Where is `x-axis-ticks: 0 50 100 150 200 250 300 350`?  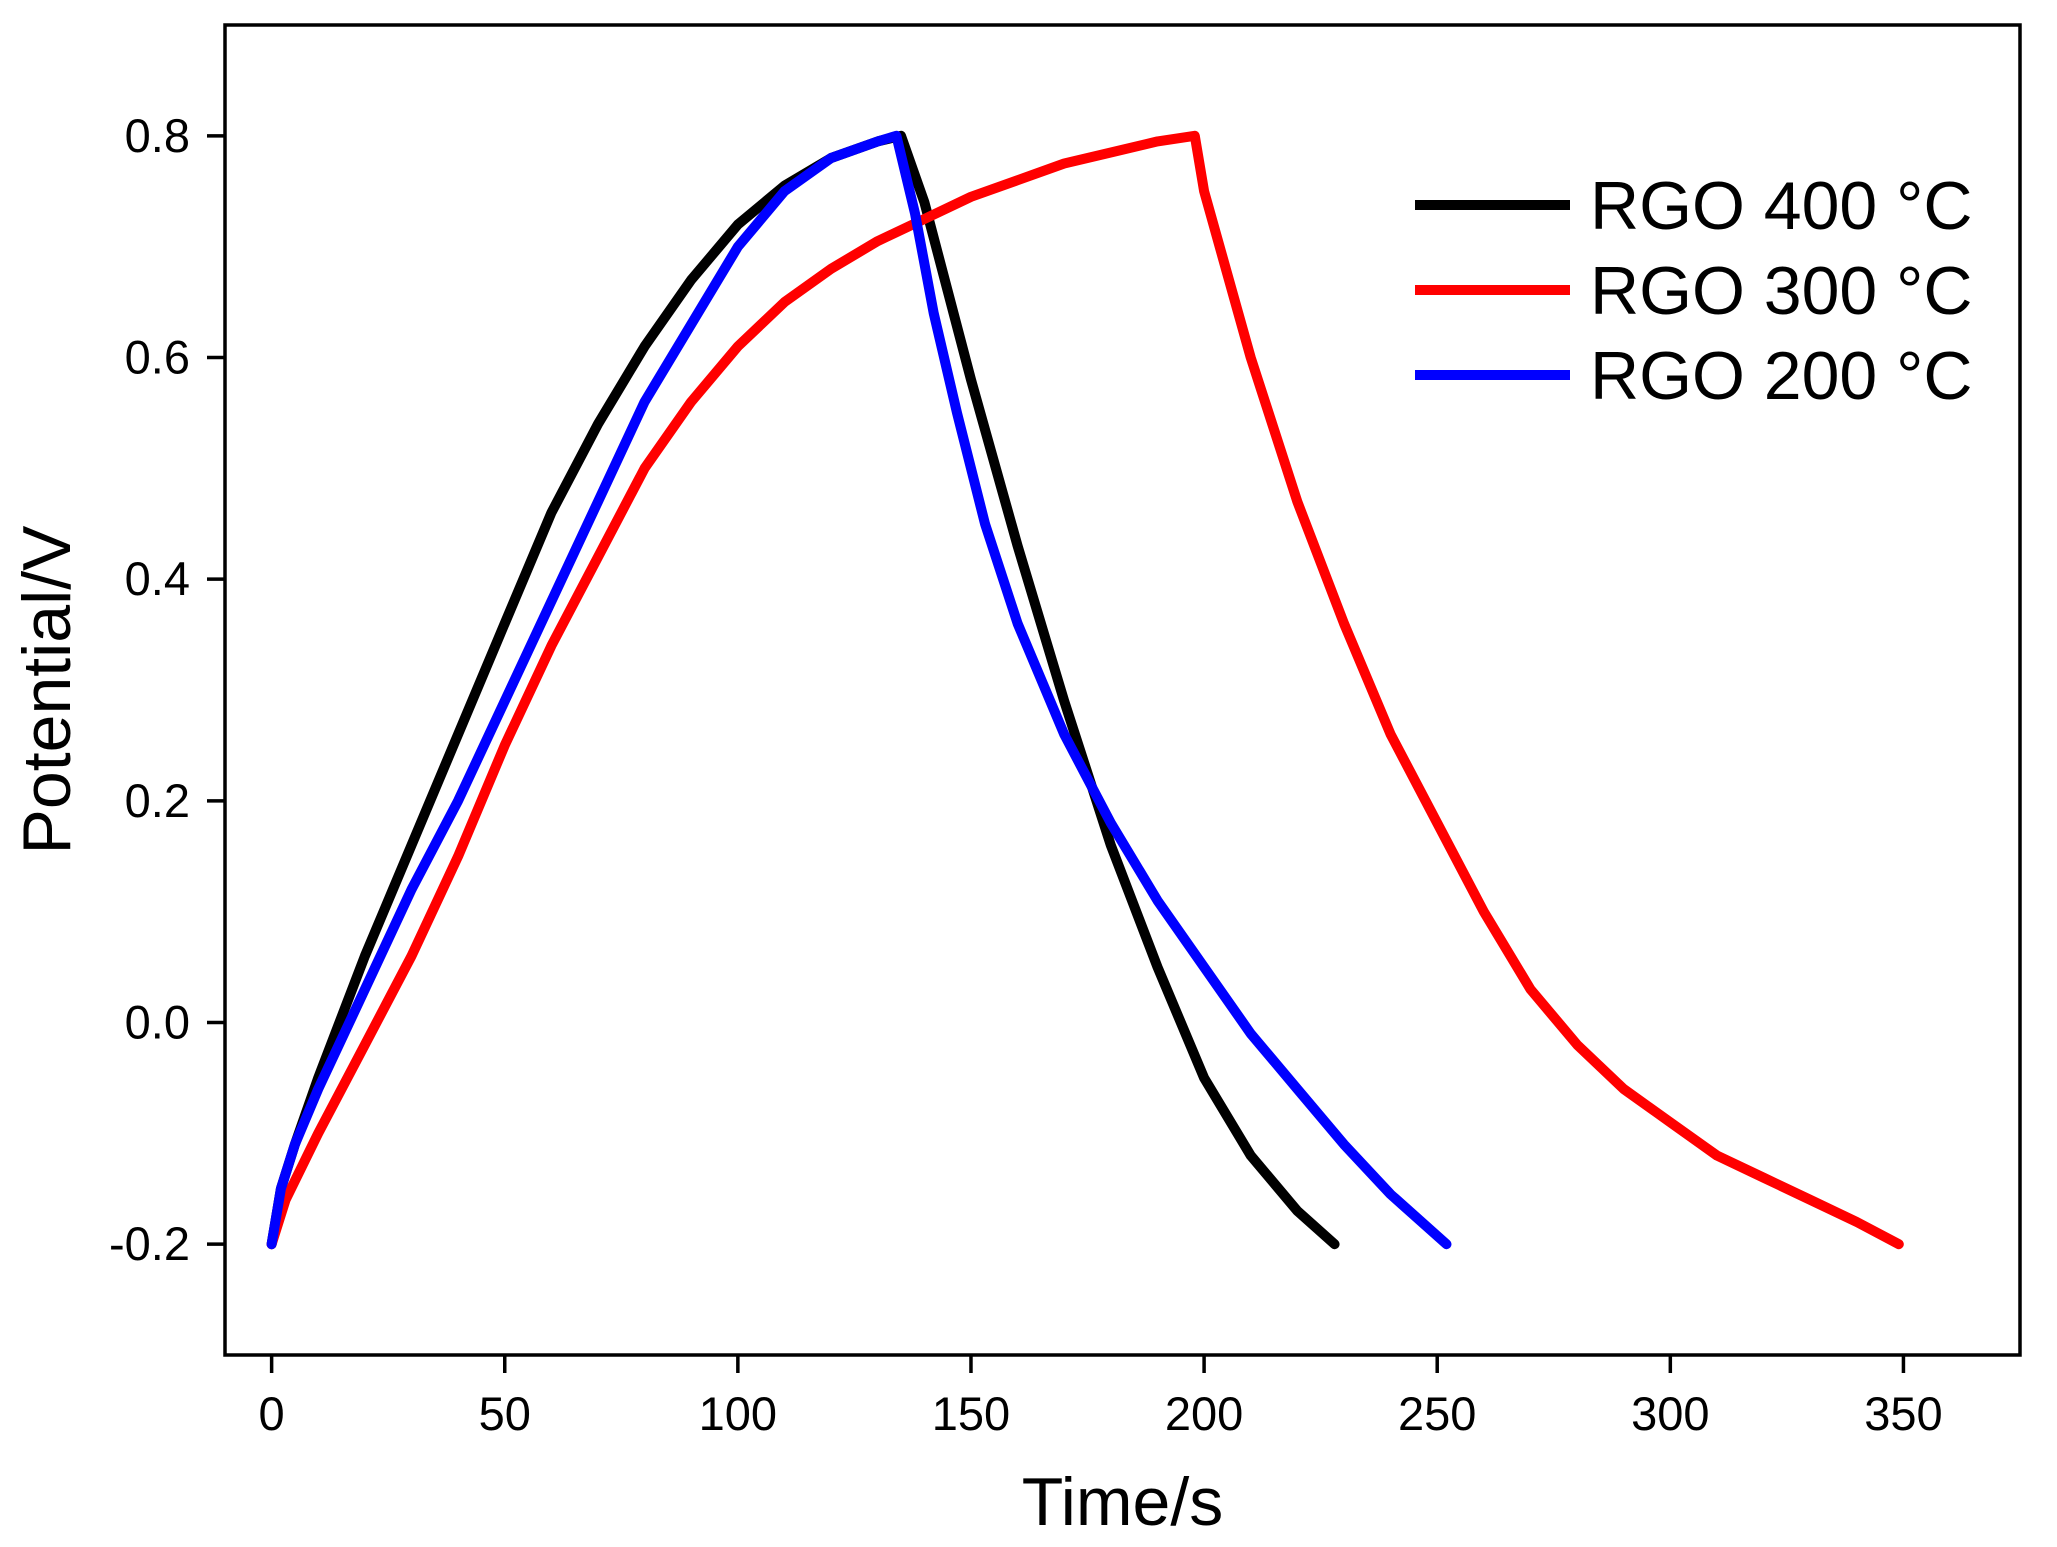
x-axis-ticks: 0 50 100 150 200 250 300 350 is located at coordinates (1101, 1397).